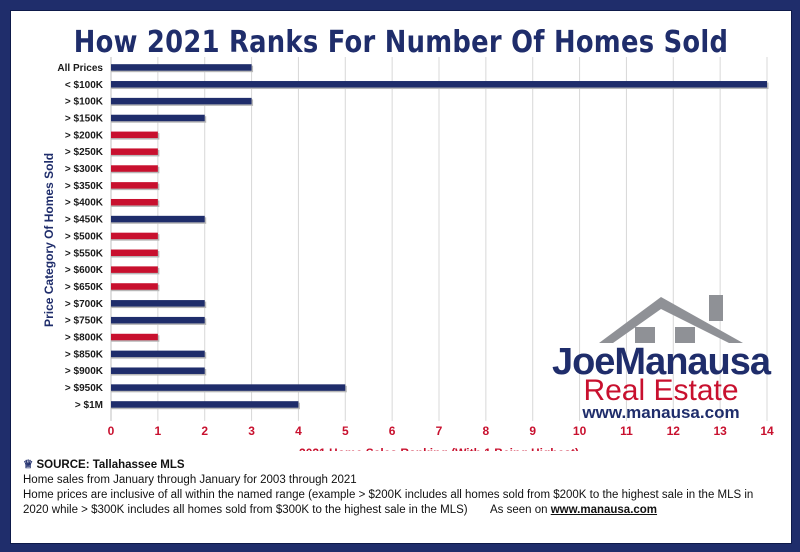 The image size is (800, 552). What do you see at coordinates (392, 431) in the screenshot?
I see `x-tick-label: 6` at bounding box center [392, 431].